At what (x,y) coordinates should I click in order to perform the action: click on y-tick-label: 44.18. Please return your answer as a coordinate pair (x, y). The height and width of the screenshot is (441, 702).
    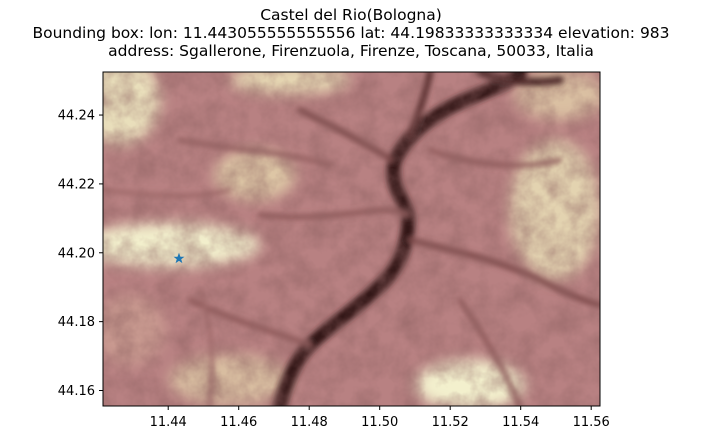
    Looking at the image, I should click on (76, 322).